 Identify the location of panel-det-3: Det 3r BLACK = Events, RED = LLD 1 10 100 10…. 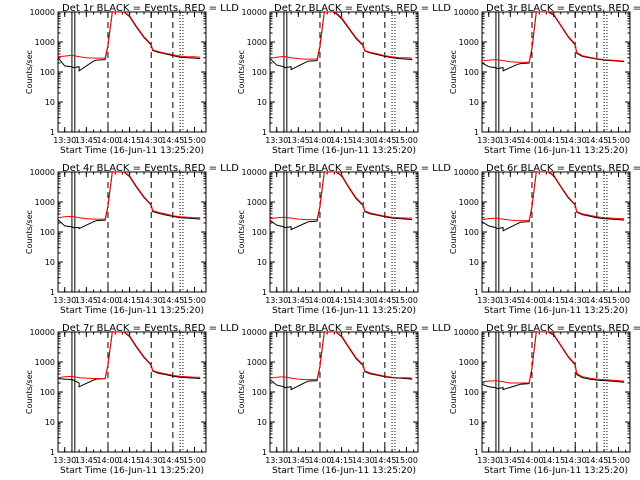
(544, 79).